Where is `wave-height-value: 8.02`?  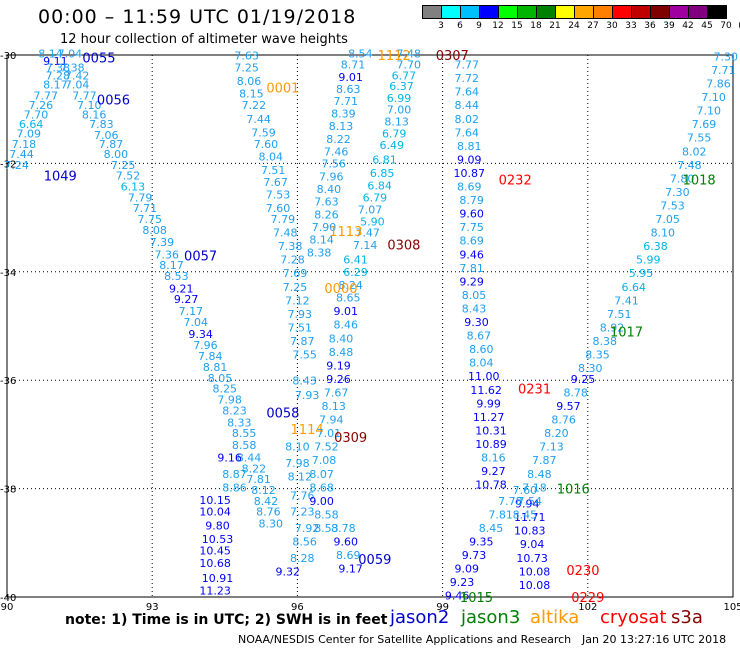
wave-height-value: 8.02 is located at coordinates (694, 151).